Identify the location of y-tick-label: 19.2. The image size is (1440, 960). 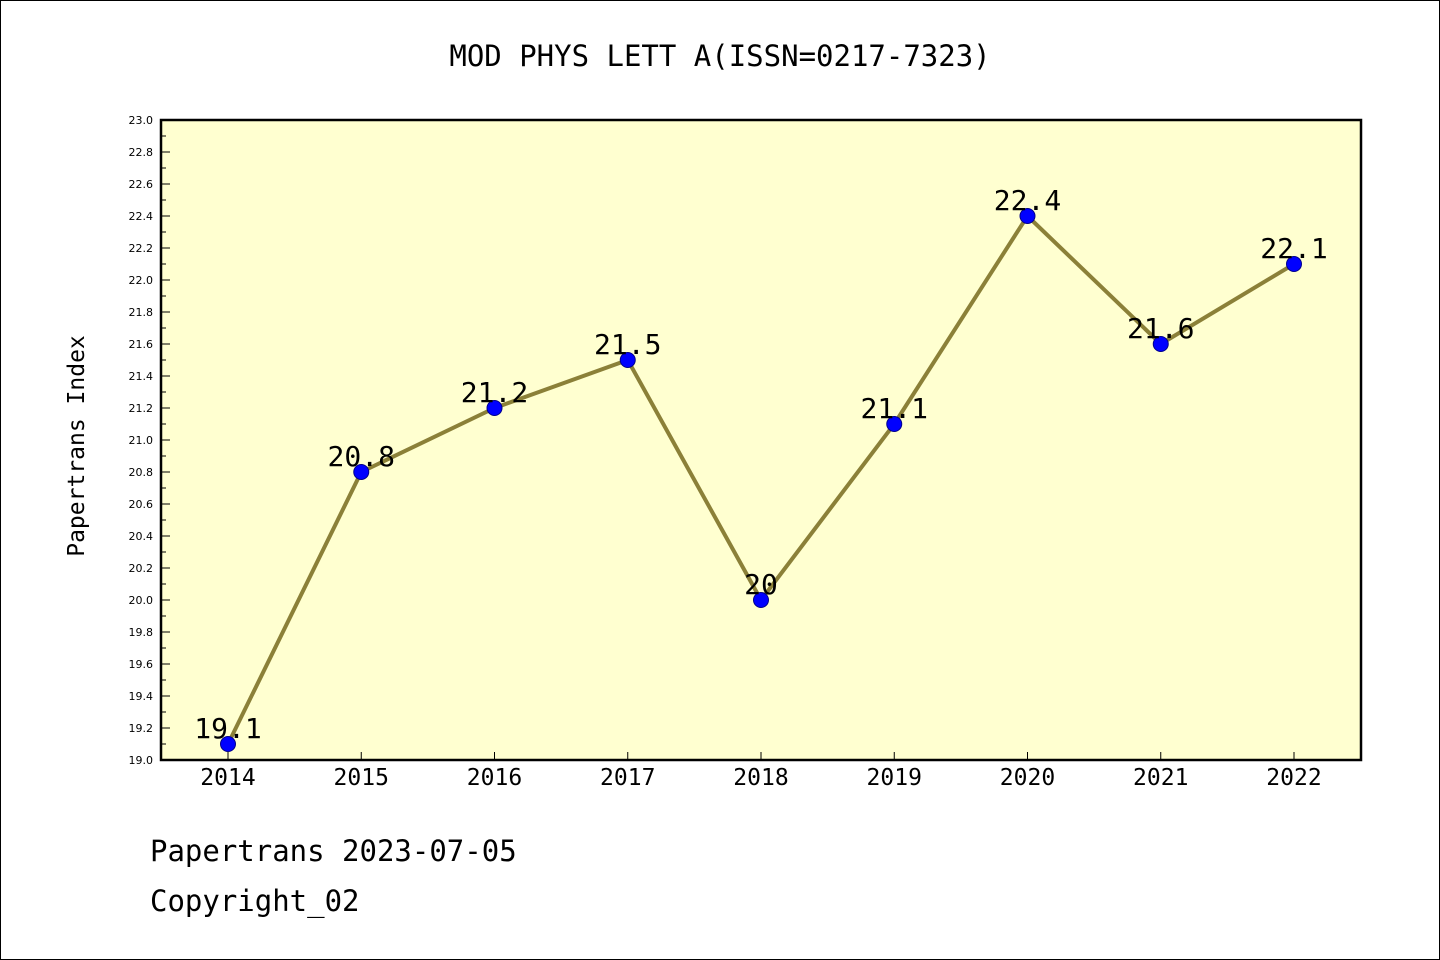
(141, 728).